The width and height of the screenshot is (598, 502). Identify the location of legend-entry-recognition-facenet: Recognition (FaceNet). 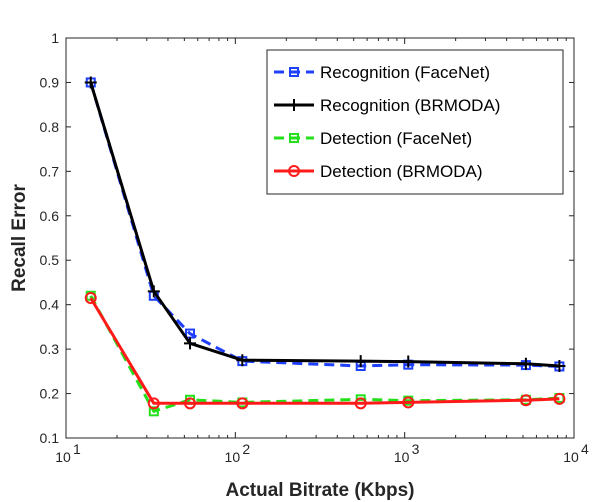
(382, 72).